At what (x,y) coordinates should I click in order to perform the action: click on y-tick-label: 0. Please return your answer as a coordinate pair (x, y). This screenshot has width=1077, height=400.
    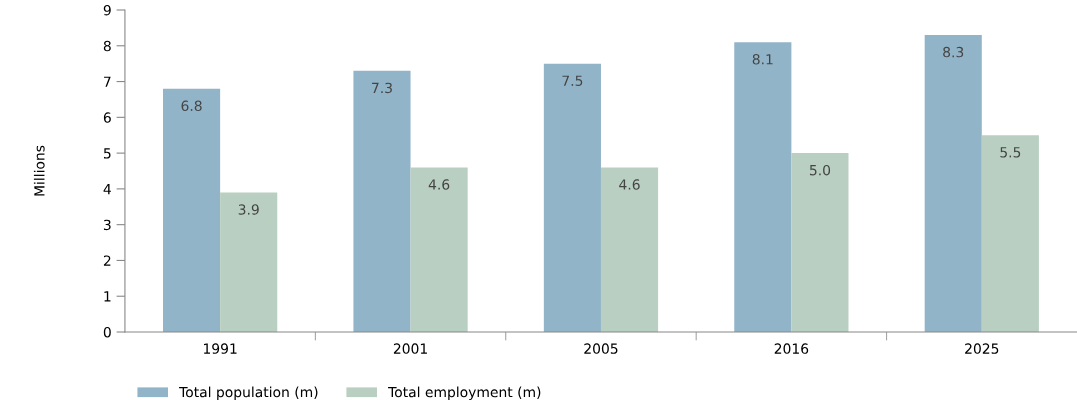
    Looking at the image, I should click on (107, 332).